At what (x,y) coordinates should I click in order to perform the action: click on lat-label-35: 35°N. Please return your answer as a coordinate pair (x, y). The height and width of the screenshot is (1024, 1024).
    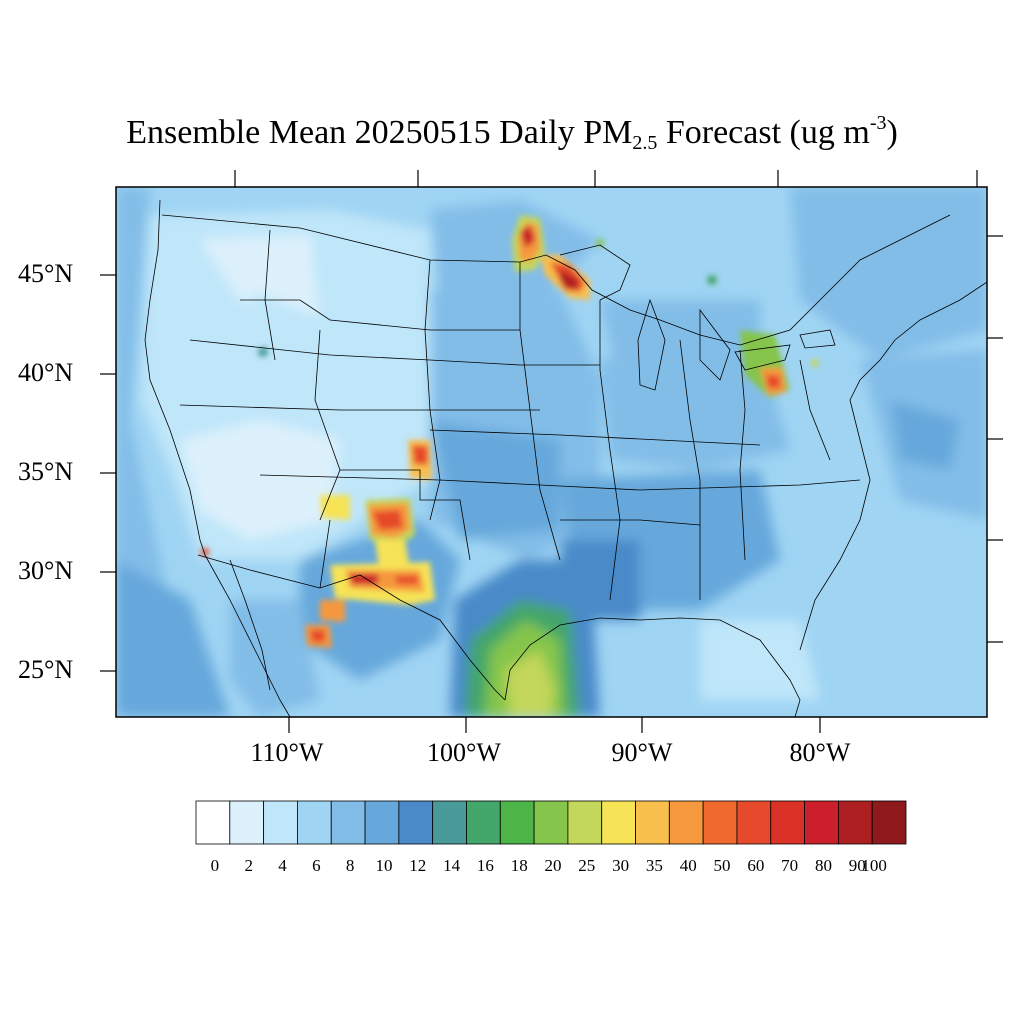
    Looking at the image, I should click on (46, 471).